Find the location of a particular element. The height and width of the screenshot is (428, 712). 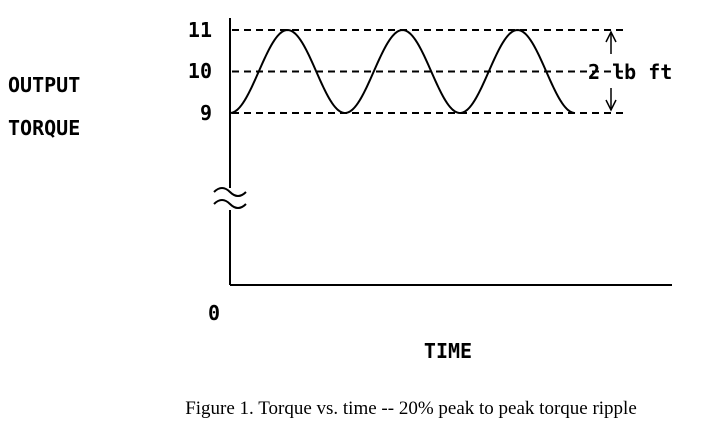

torque-series-line is located at coordinates (402, 71).